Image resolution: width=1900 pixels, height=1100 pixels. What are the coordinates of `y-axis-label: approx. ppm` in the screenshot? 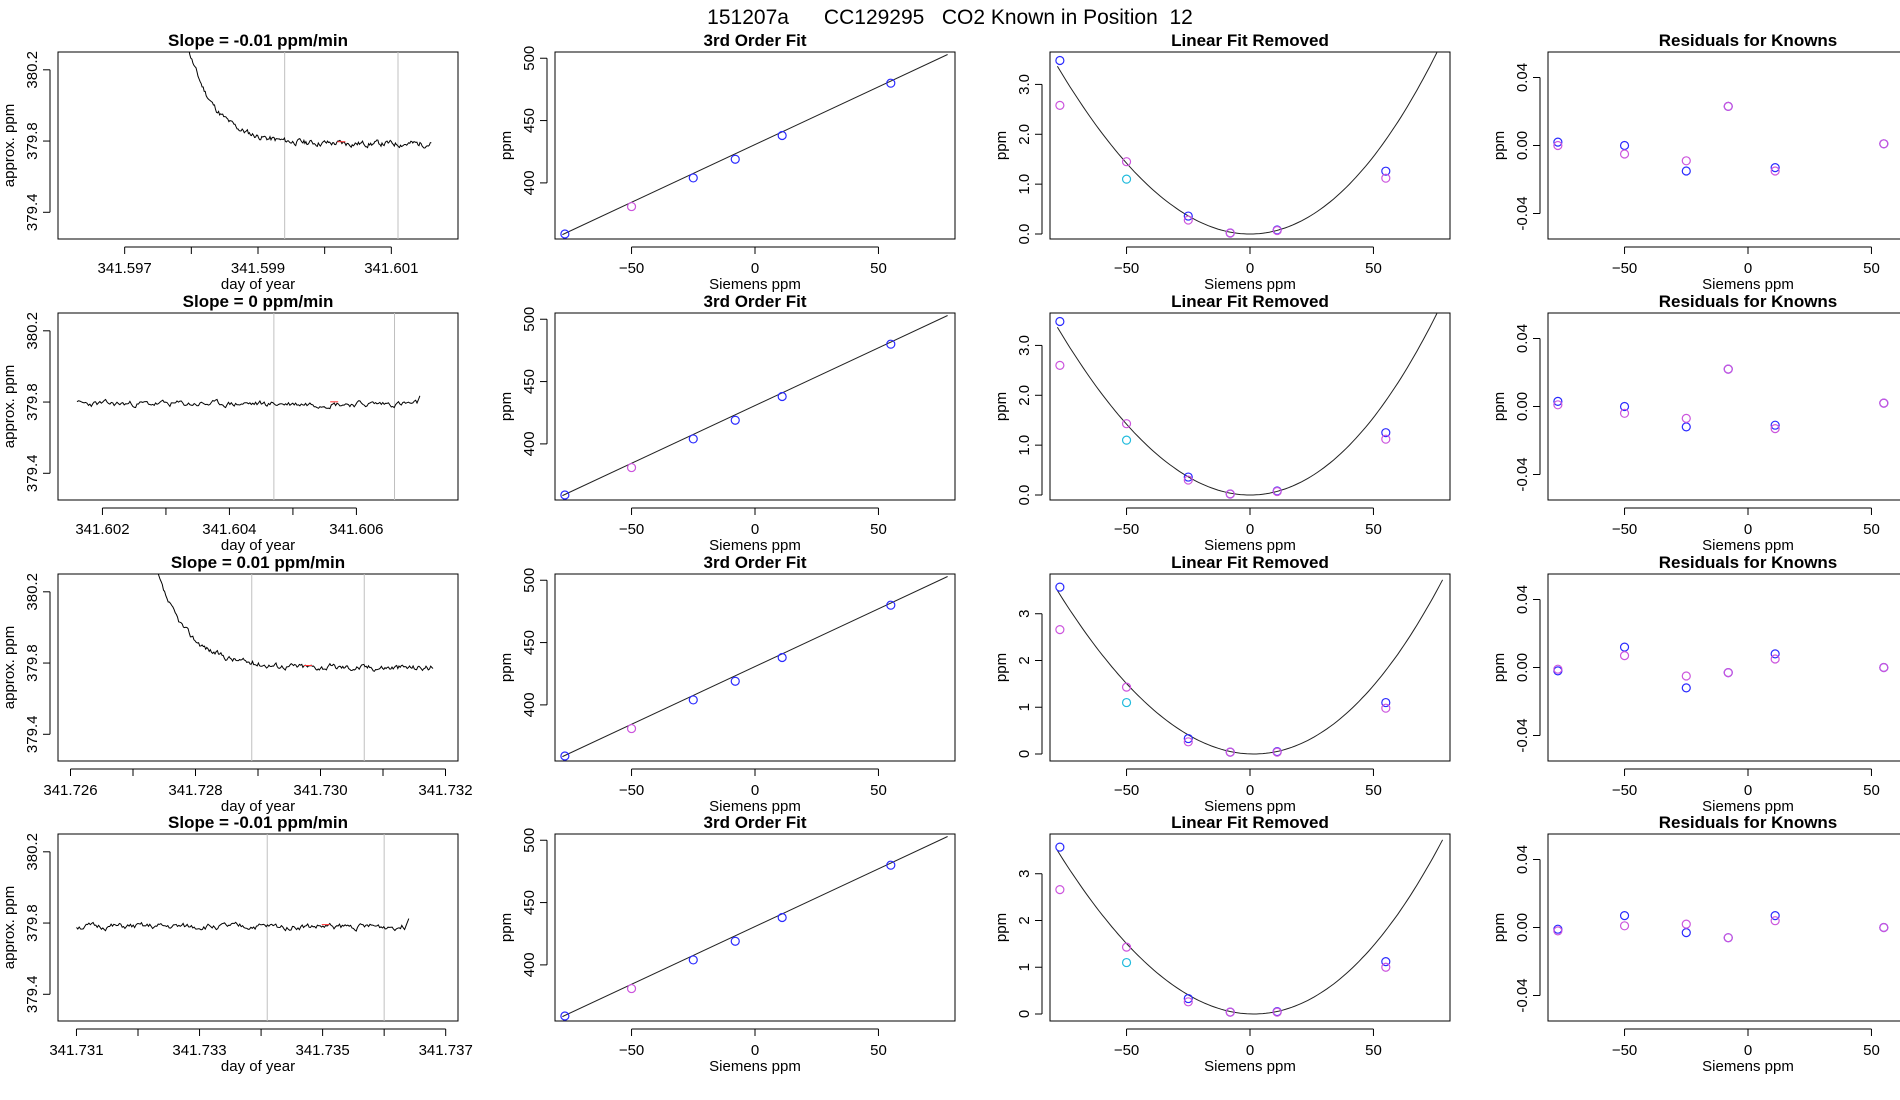 It's located at (9, 145).